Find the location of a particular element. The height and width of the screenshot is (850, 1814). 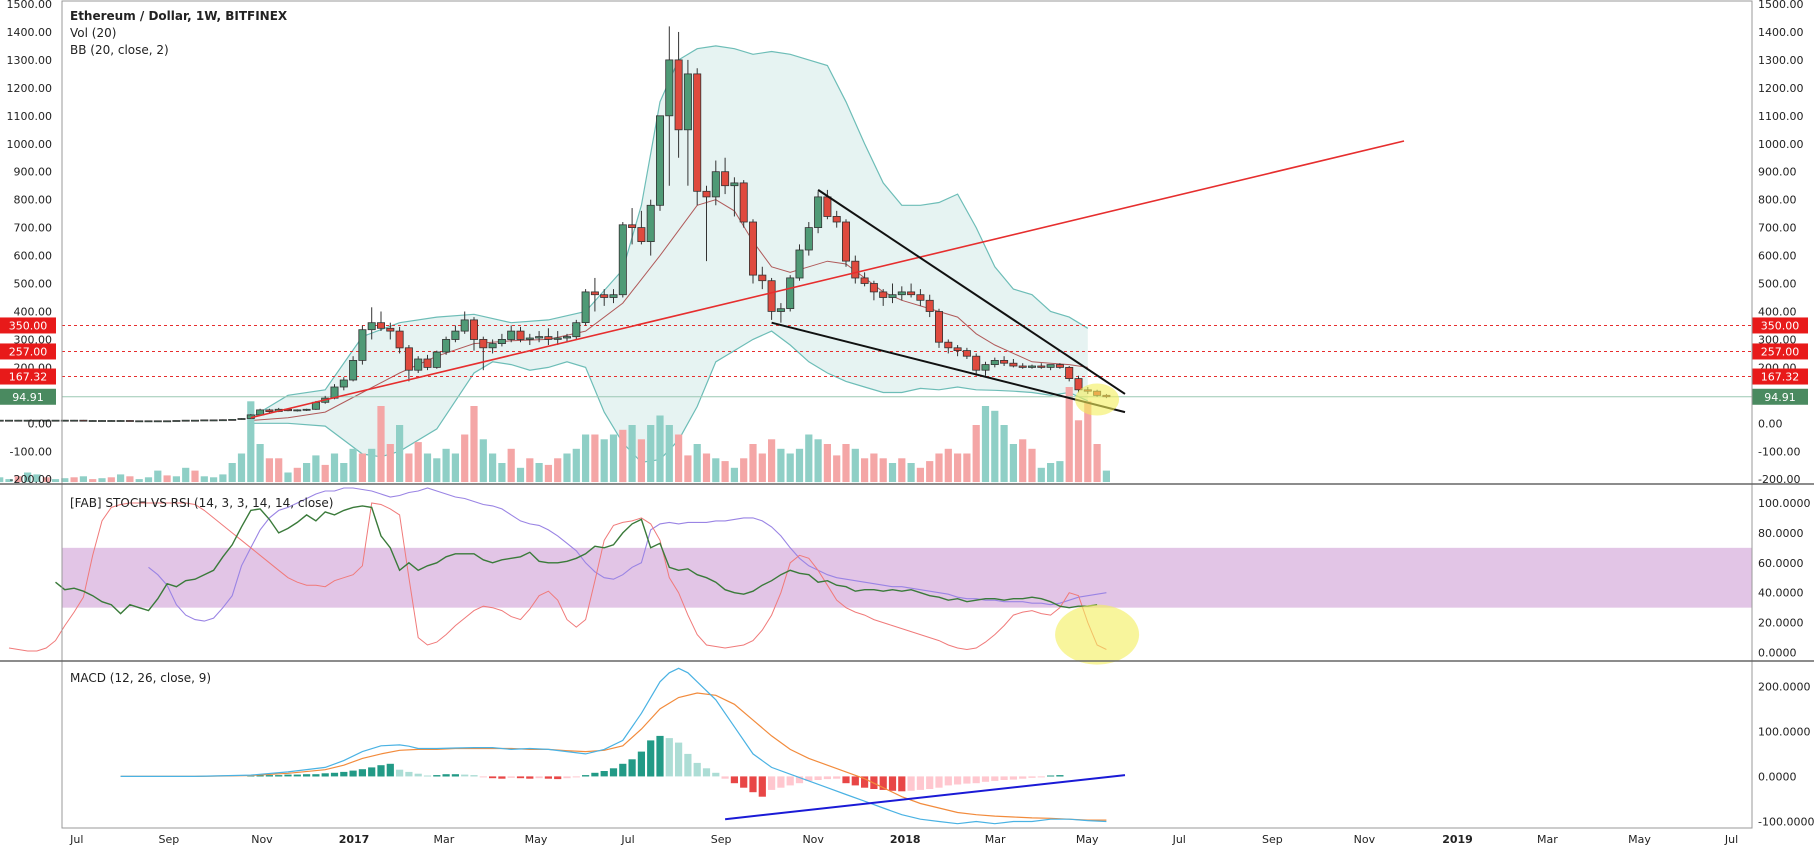

wedge-lower-line is located at coordinates (948, 367).